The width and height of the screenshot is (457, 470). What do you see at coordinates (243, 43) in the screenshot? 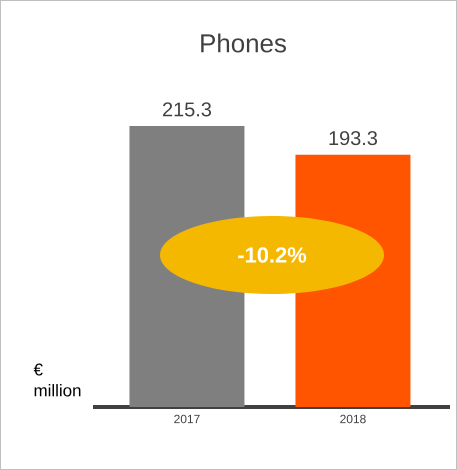
I see `chart-title: Phones` at bounding box center [243, 43].